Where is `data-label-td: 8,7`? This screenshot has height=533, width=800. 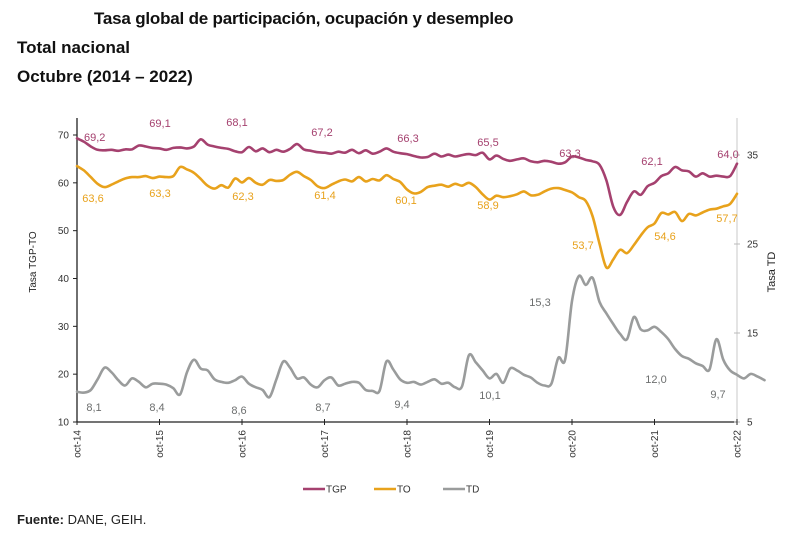 data-label-td: 8,7 is located at coordinates (322, 408).